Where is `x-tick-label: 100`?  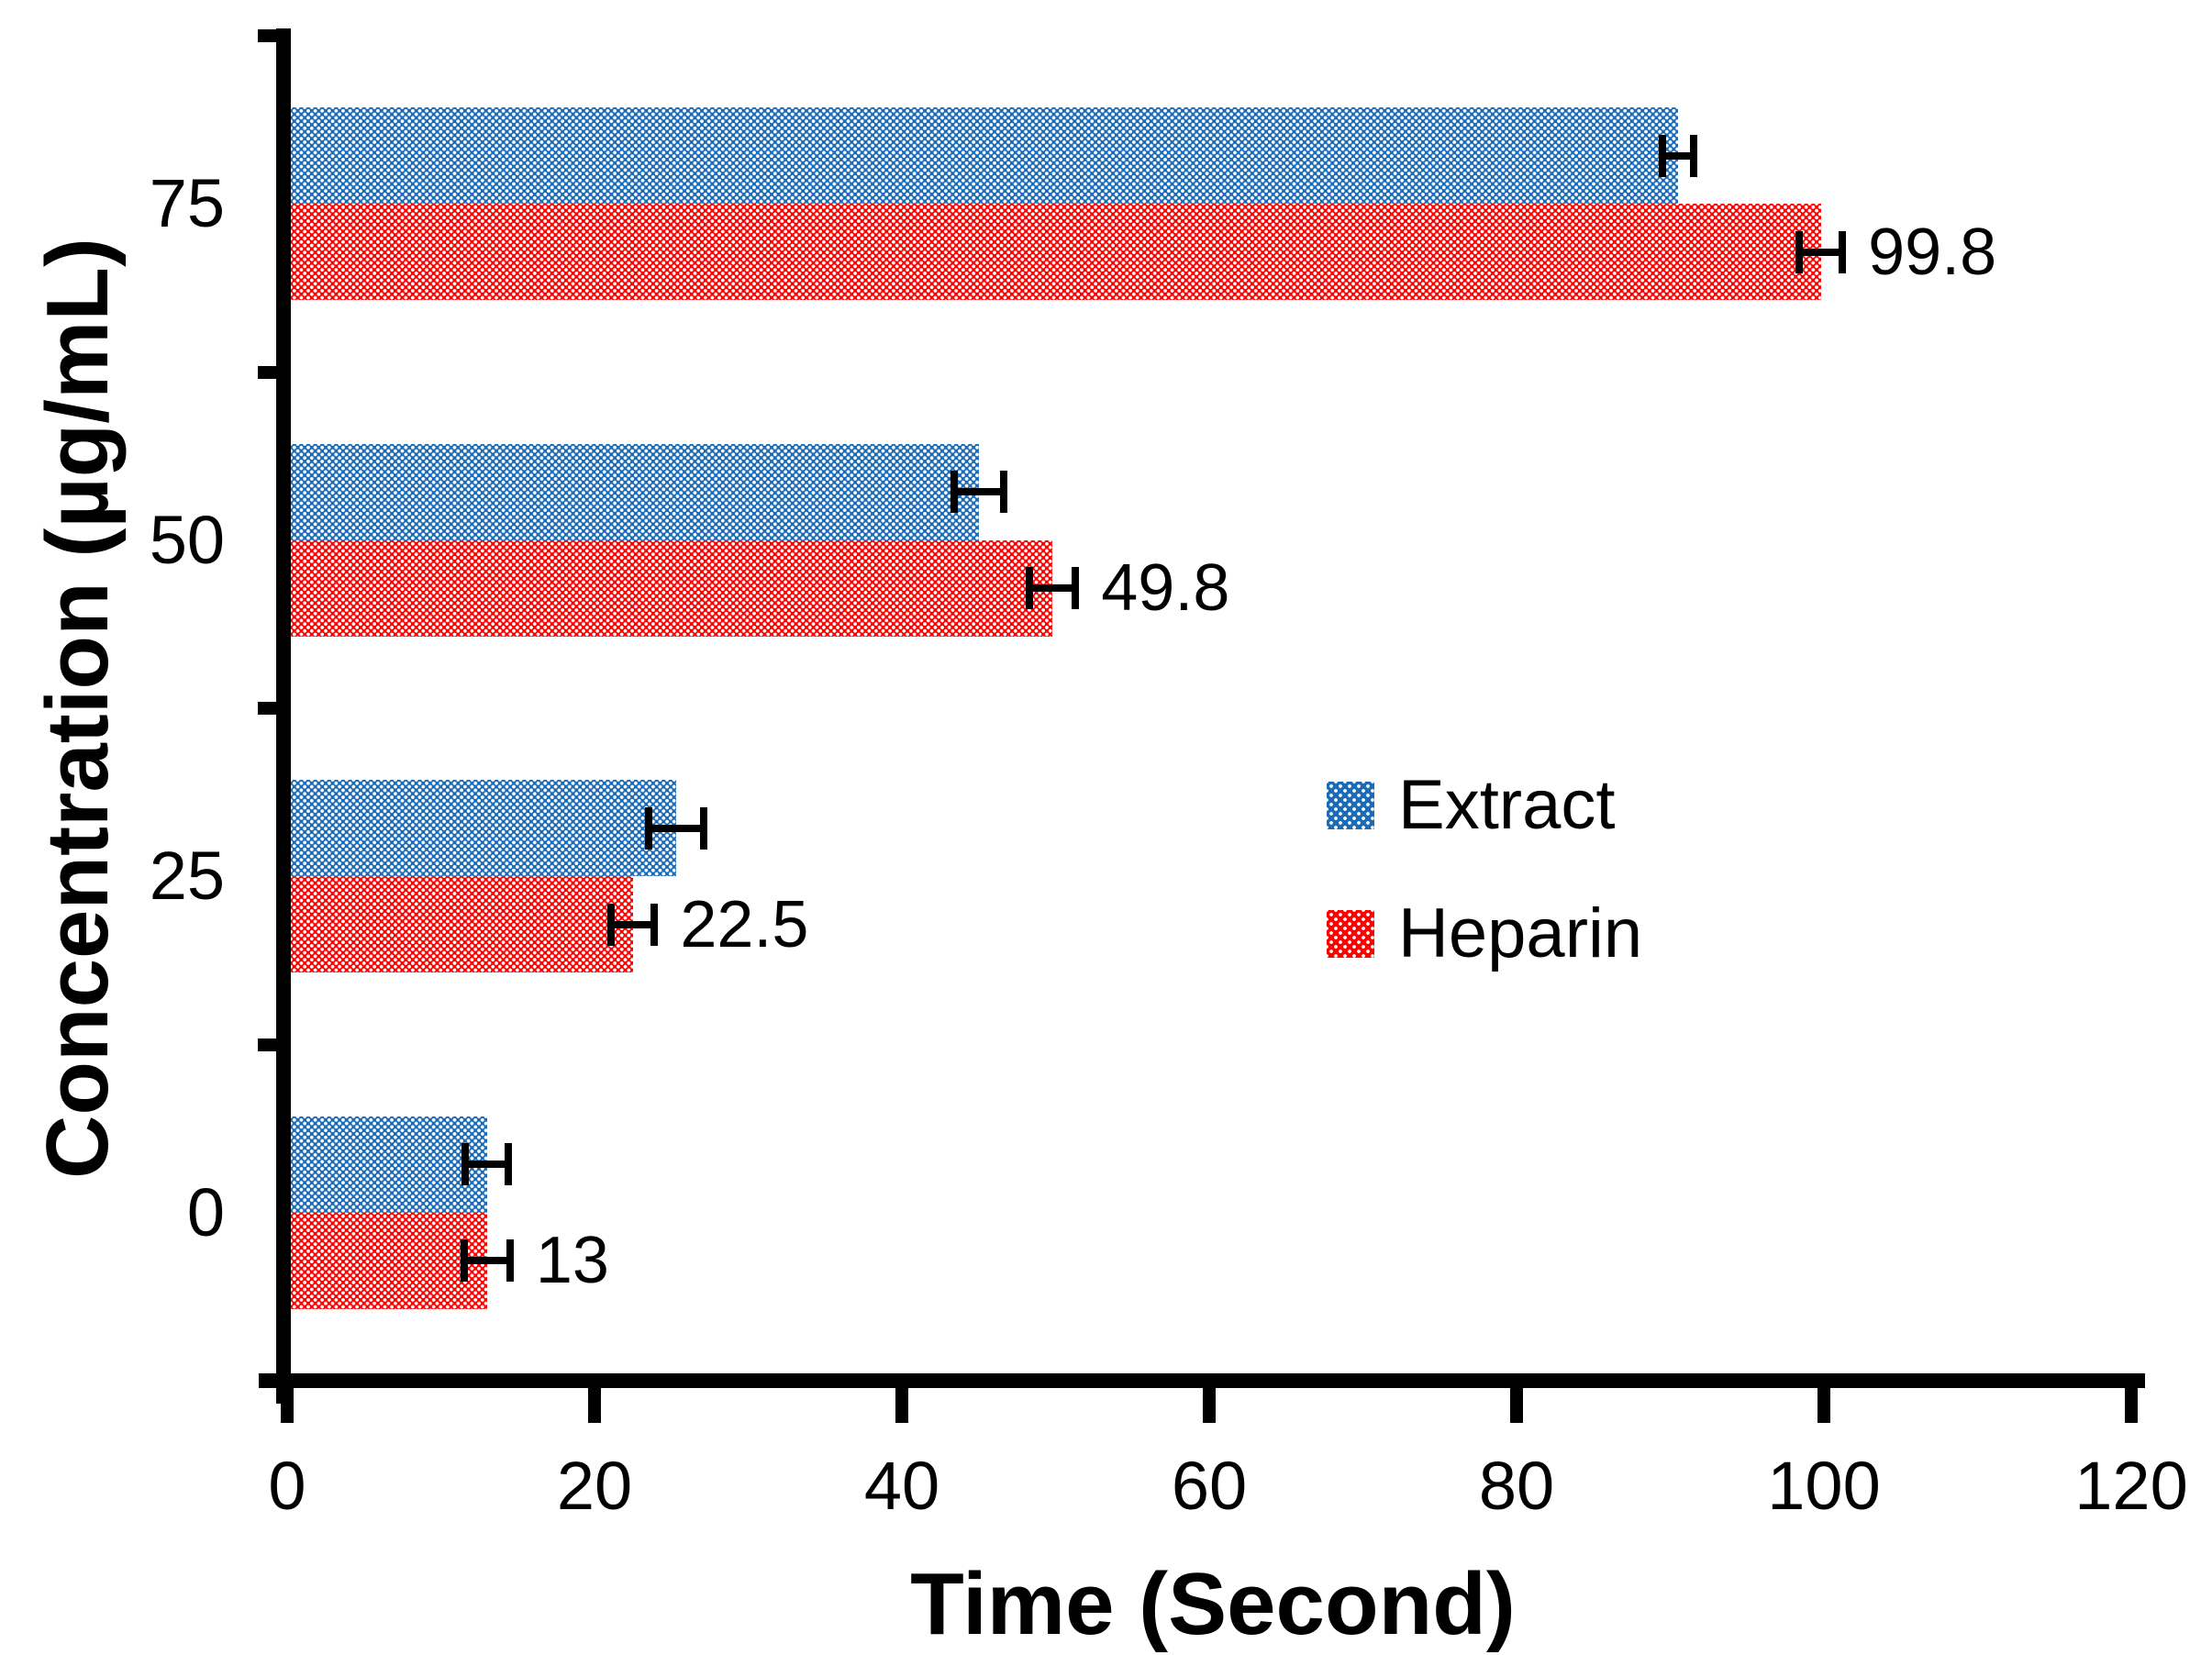 x-tick-label: 100 is located at coordinates (1824, 1486).